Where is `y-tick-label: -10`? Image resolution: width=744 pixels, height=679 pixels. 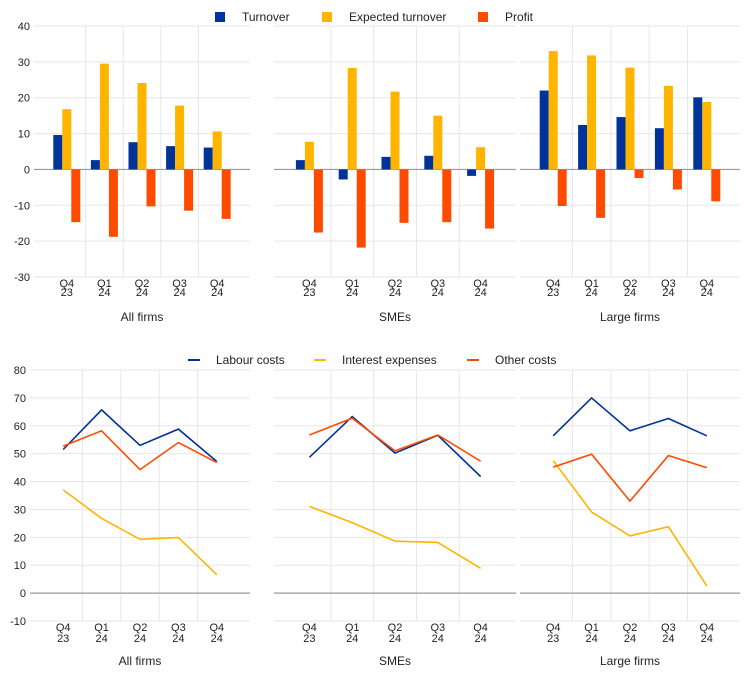
y-tick-label: -10 is located at coordinates (22, 206).